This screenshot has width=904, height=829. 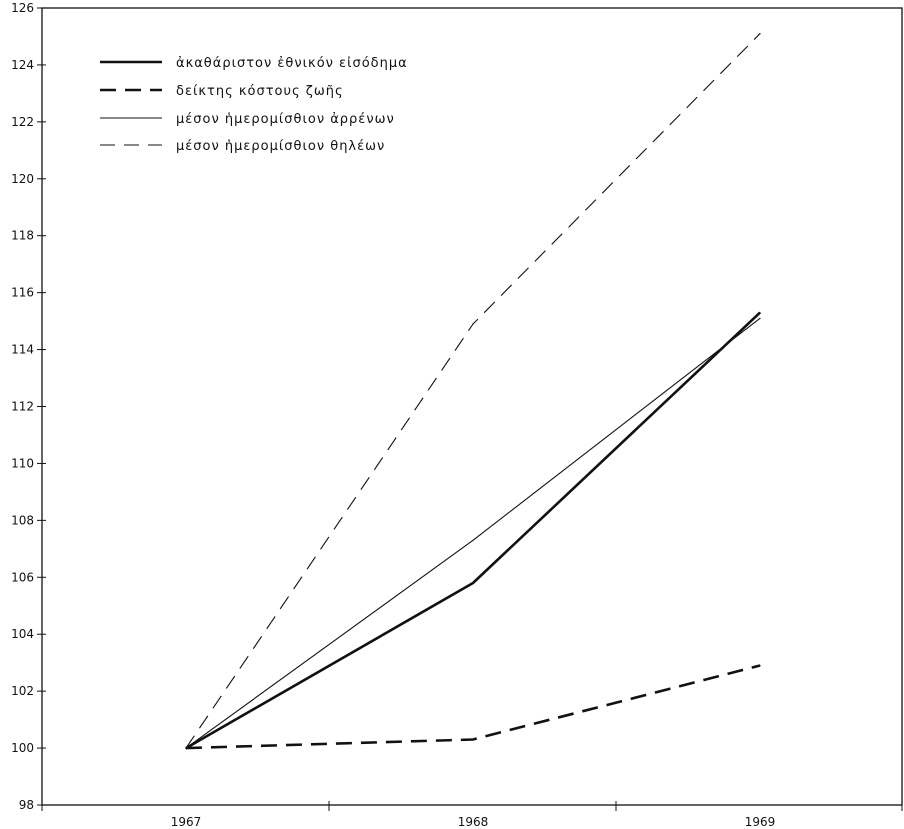 What do you see at coordinates (22, 236) in the screenshot?
I see `y-tick-label: 118` at bounding box center [22, 236].